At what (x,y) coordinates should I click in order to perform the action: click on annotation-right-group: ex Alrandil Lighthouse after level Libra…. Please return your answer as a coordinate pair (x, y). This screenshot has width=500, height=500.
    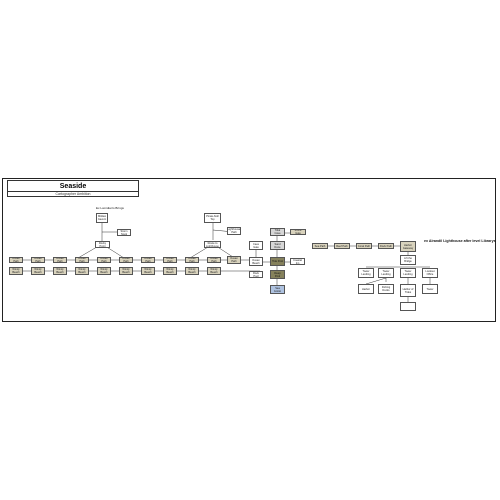
    Looking at the image, I should click on (460, 241).